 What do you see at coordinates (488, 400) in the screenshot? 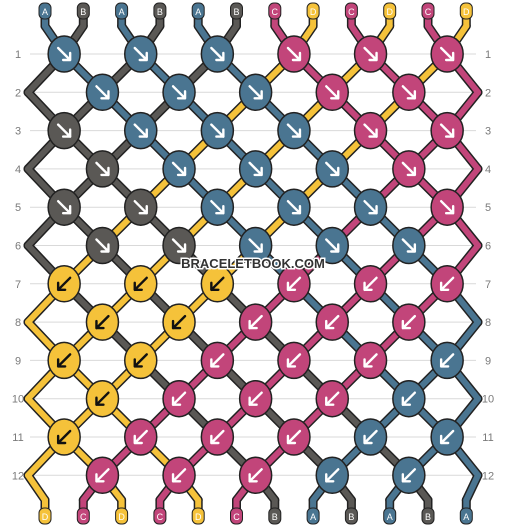
I see `row-number-right: 10` at bounding box center [488, 400].